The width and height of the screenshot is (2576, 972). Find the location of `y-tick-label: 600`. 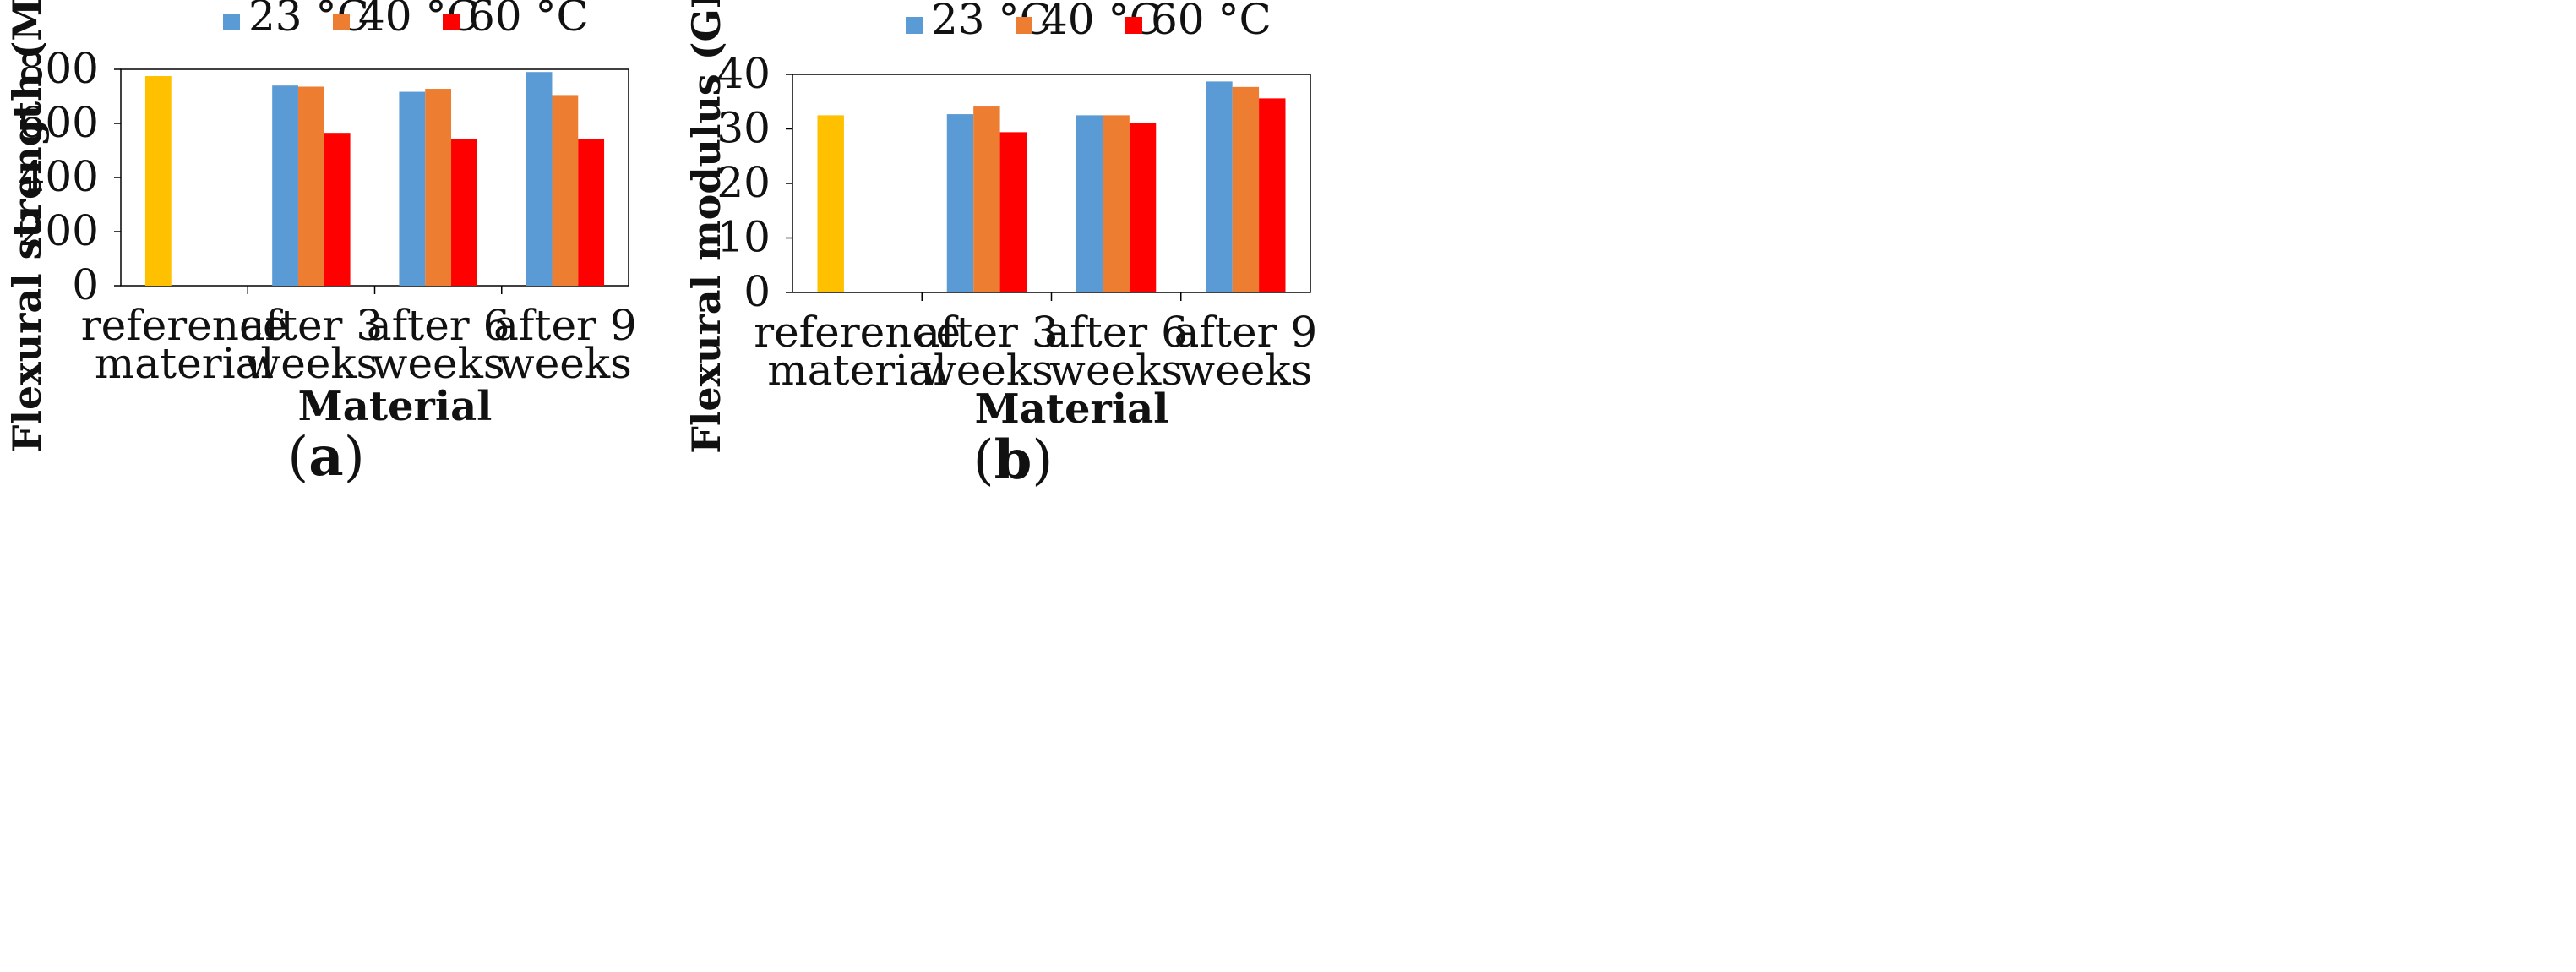

y-tick-label: 600 is located at coordinates (59, 123).